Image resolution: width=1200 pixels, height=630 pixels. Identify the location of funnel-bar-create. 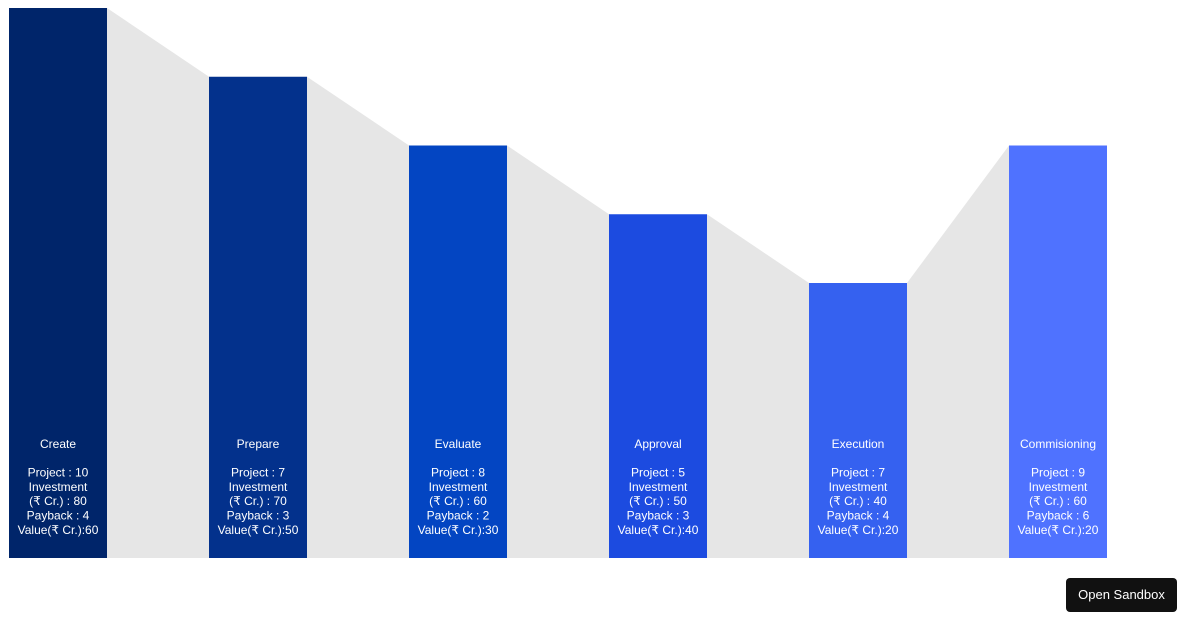
(58, 283).